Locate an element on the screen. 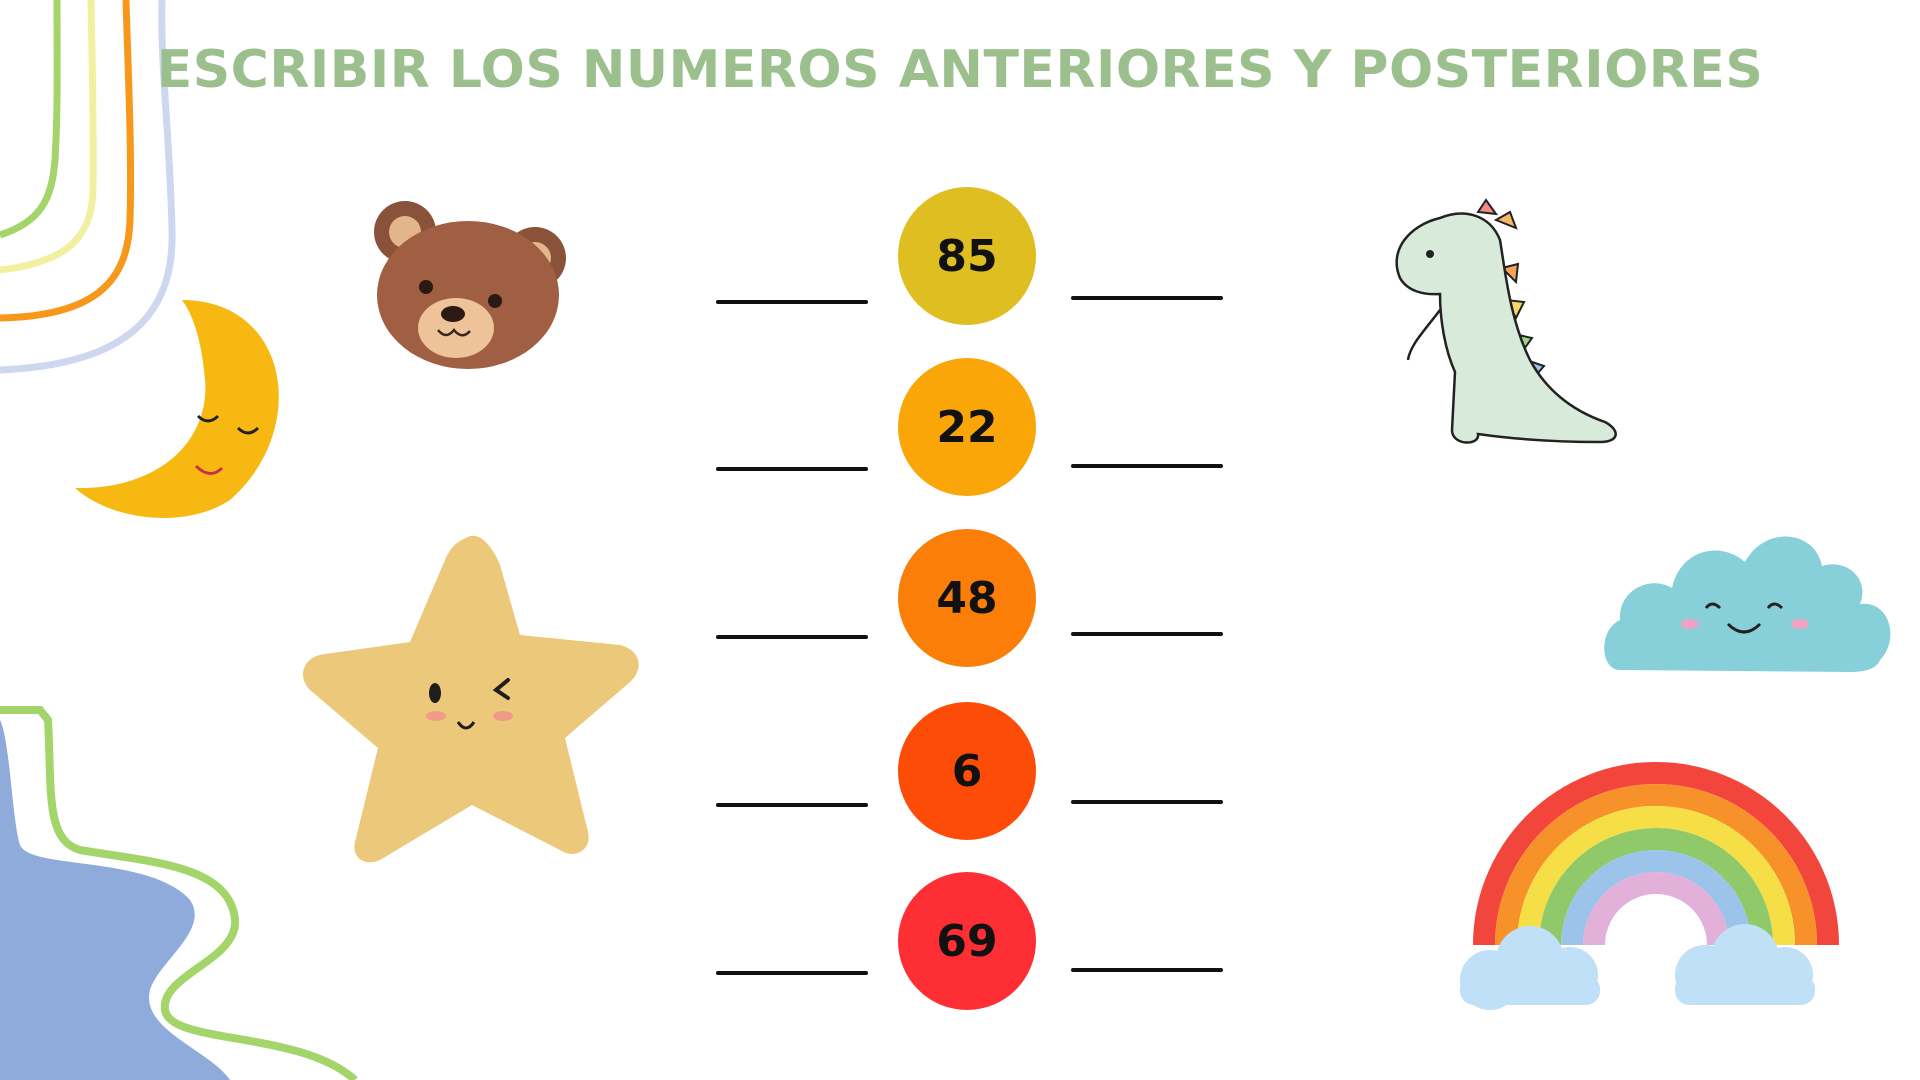  number-value: 6 is located at coordinates (967, 771).